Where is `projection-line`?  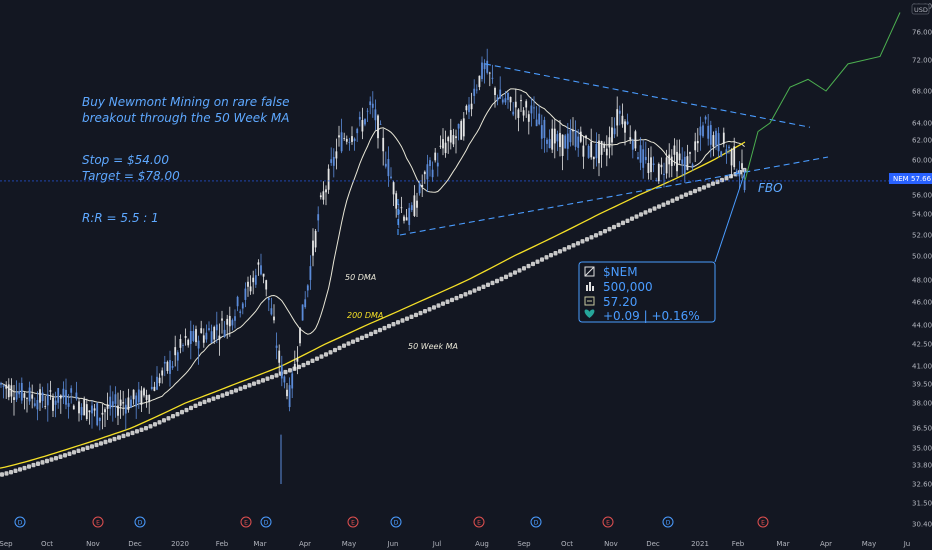 projection-line is located at coordinates (822, 96).